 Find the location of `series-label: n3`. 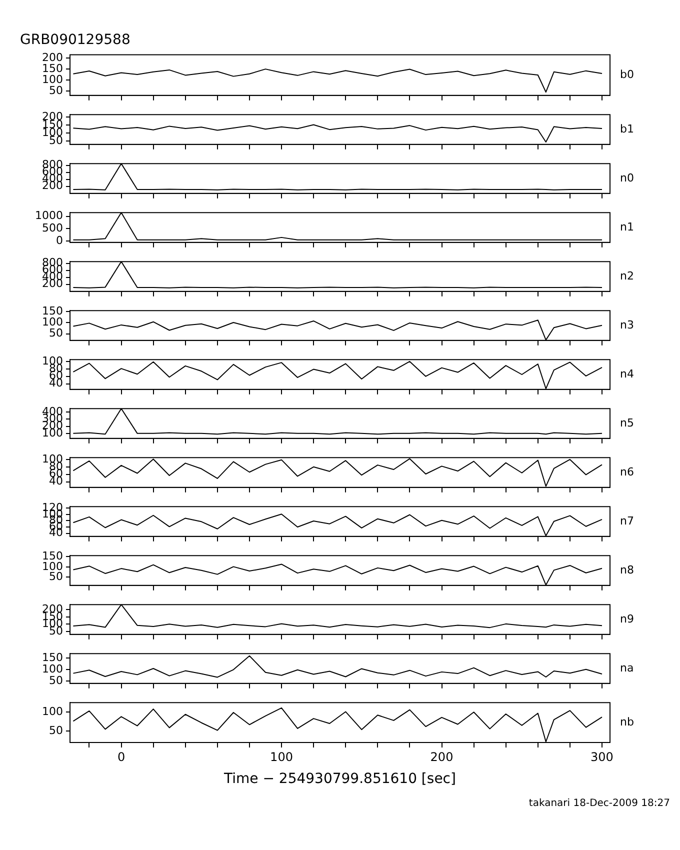

series-label: n3 is located at coordinates (627, 325).